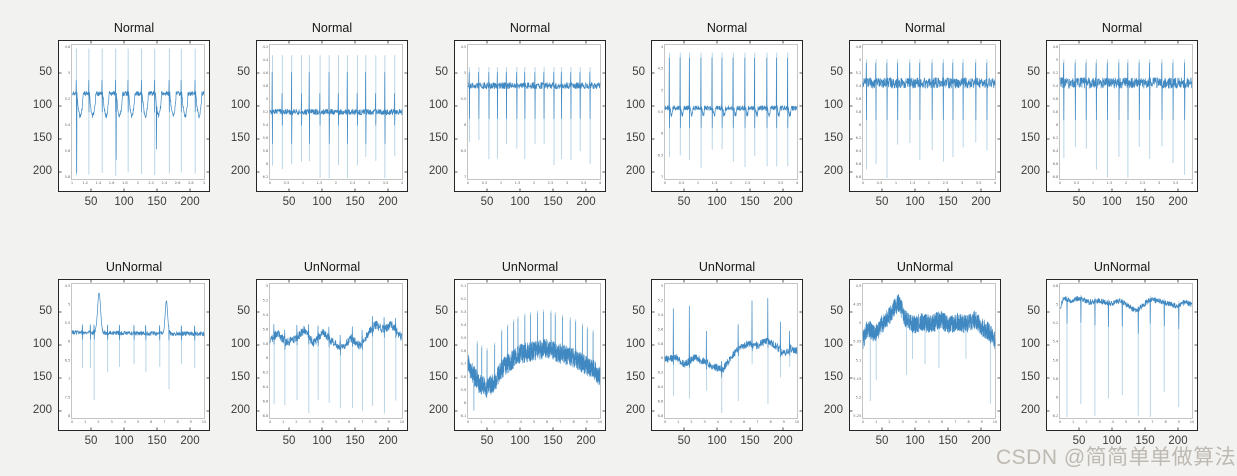  What do you see at coordinates (125, 183) in the screenshot?
I see `inner-x-tick-label: 1.8` at bounding box center [125, 183].